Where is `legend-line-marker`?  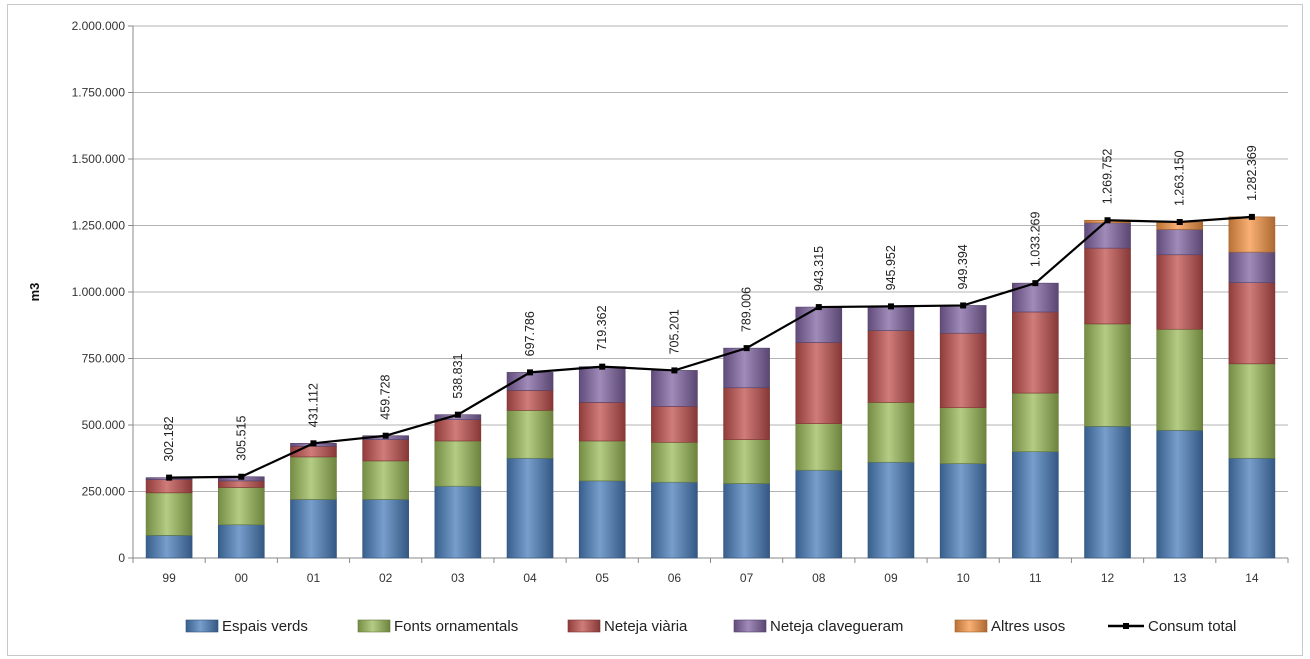 legend-line-marker is located at coordinates (1126, 626).